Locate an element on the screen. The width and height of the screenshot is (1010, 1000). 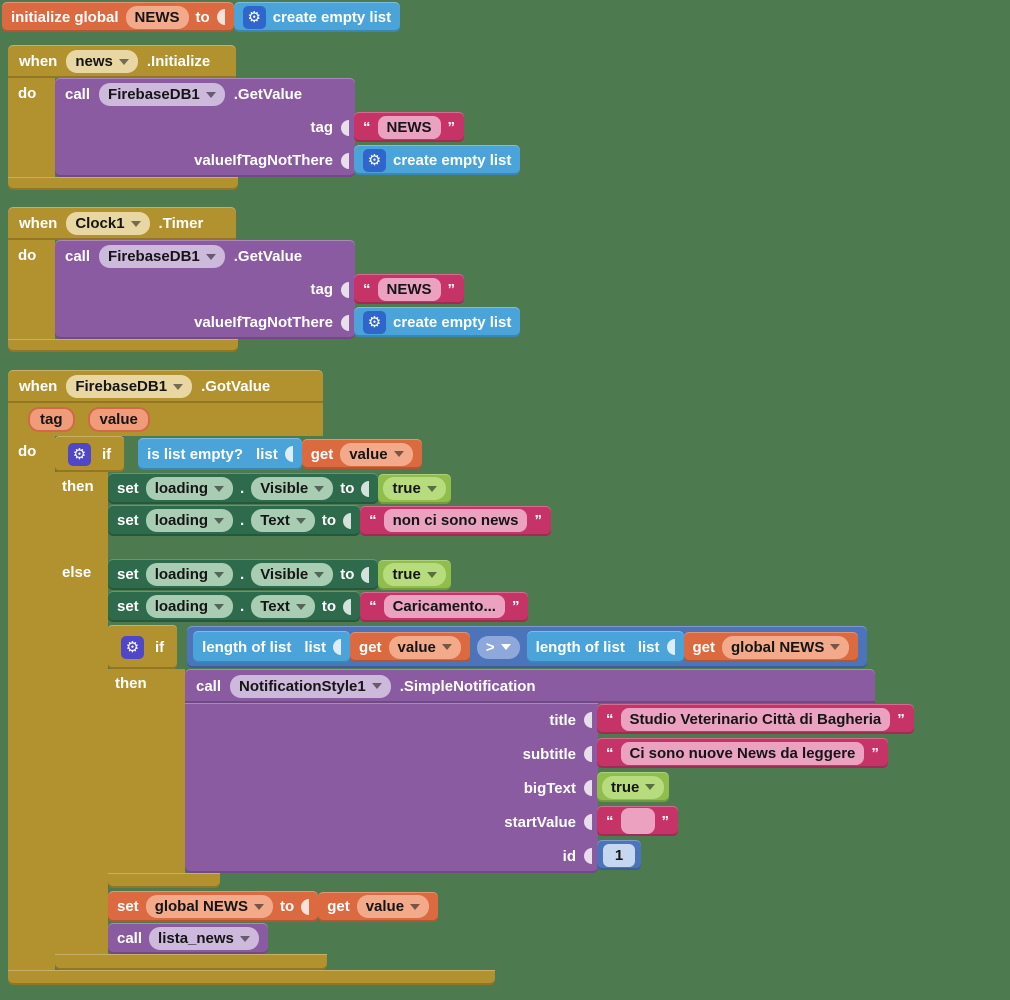
arg-title-label: title is located at coordinates (562, 720).